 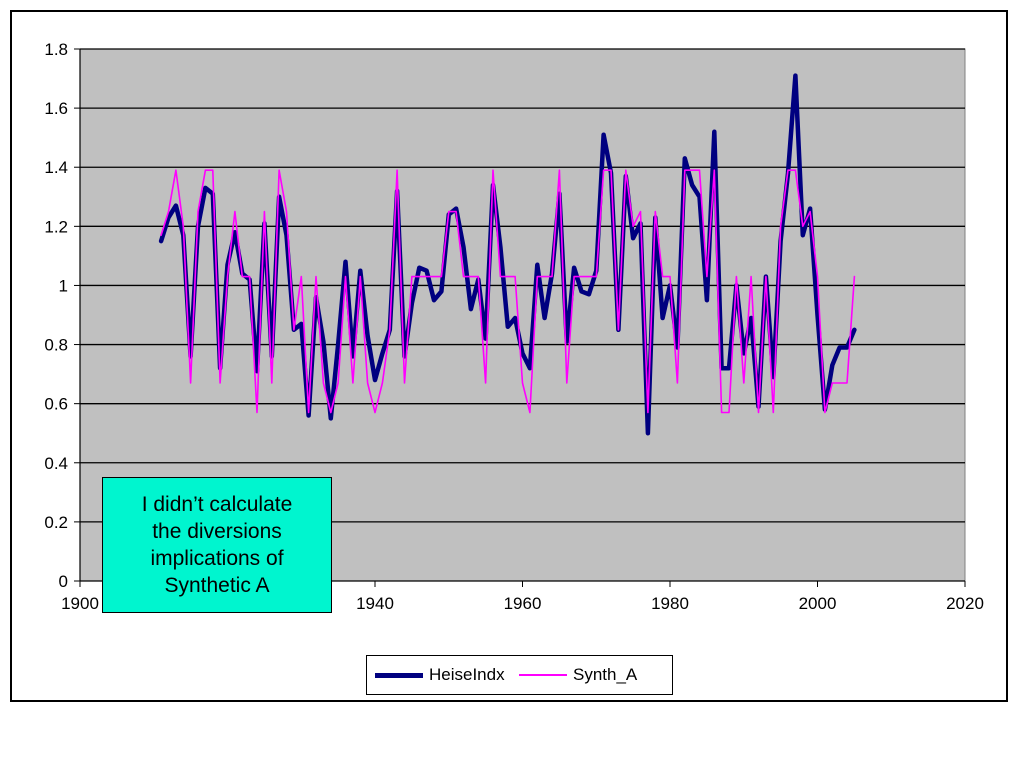 What do you see at coordinates (965, 603) in the screenshot?
I see `x-tick-label: 2020` at bounding box center [965, 603].